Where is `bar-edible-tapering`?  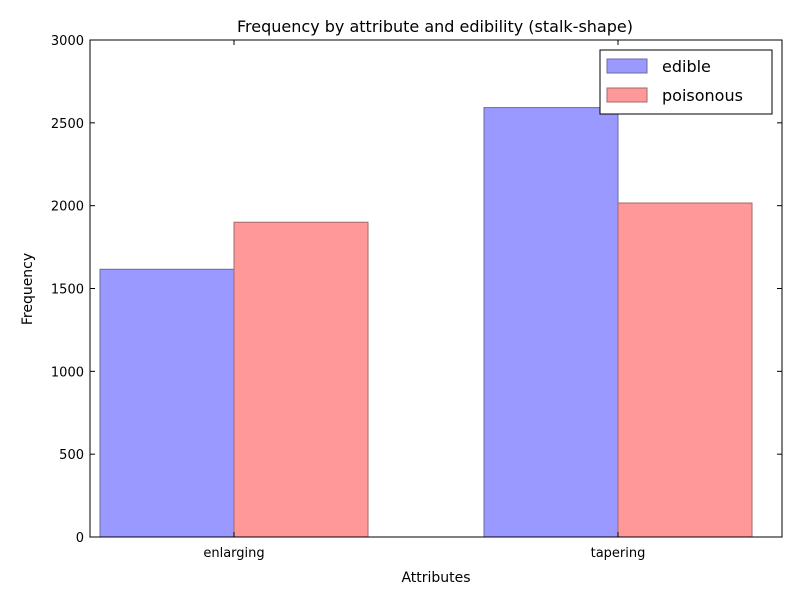
bar-edible-tapering is located at coordinates (551, 322).